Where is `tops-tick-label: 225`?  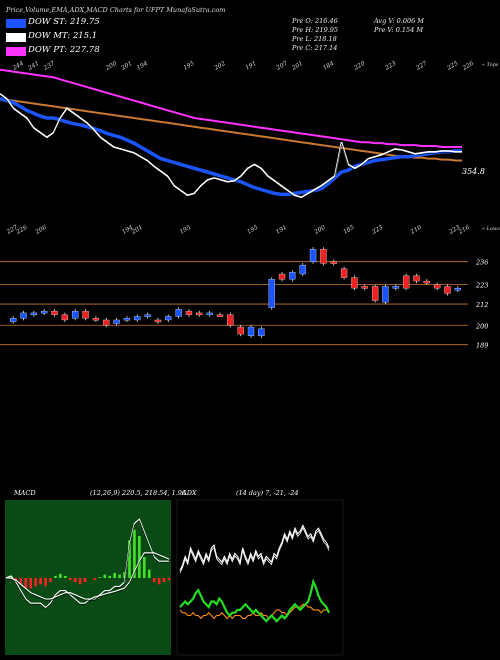 tops-tick-label: 225 is located at coordinates (452, 66).